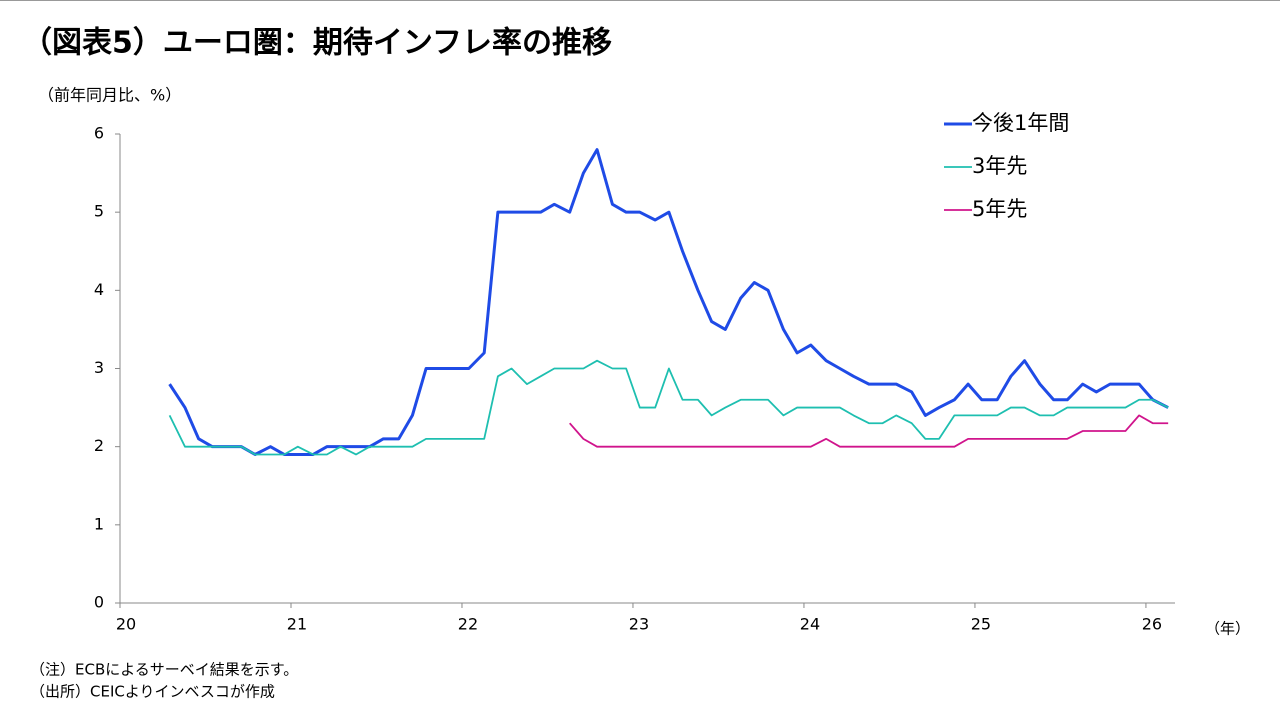  Describe the element at coordinates (99, 445) in the screenshot. I see `y-tick-label: 2` at that location.